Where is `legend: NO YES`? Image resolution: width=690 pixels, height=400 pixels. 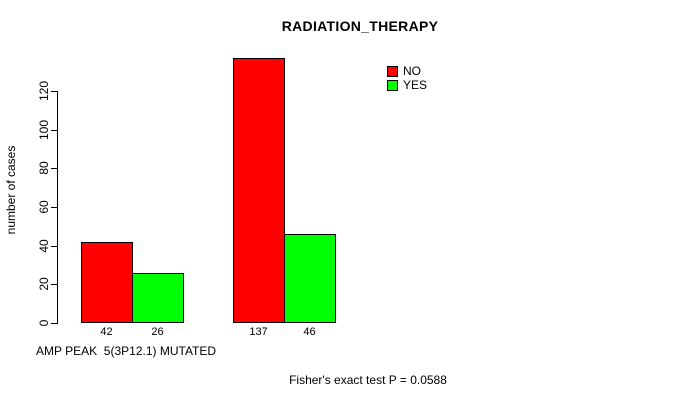
legend: NO YES is located at coordinates (407, 78).